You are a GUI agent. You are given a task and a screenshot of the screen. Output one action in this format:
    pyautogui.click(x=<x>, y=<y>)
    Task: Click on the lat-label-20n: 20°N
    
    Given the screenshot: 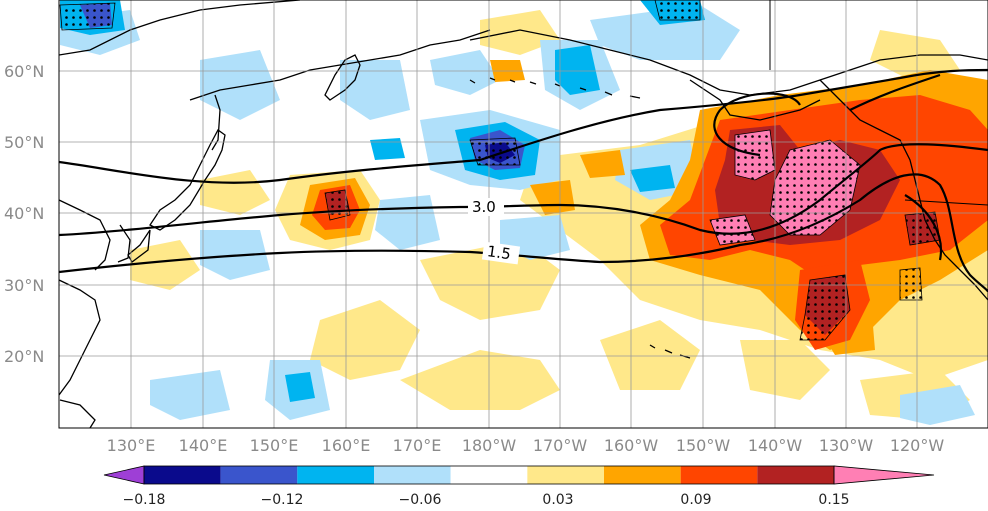 What is the action you would take?
    pyautogui.click(x=24, y=356)
    